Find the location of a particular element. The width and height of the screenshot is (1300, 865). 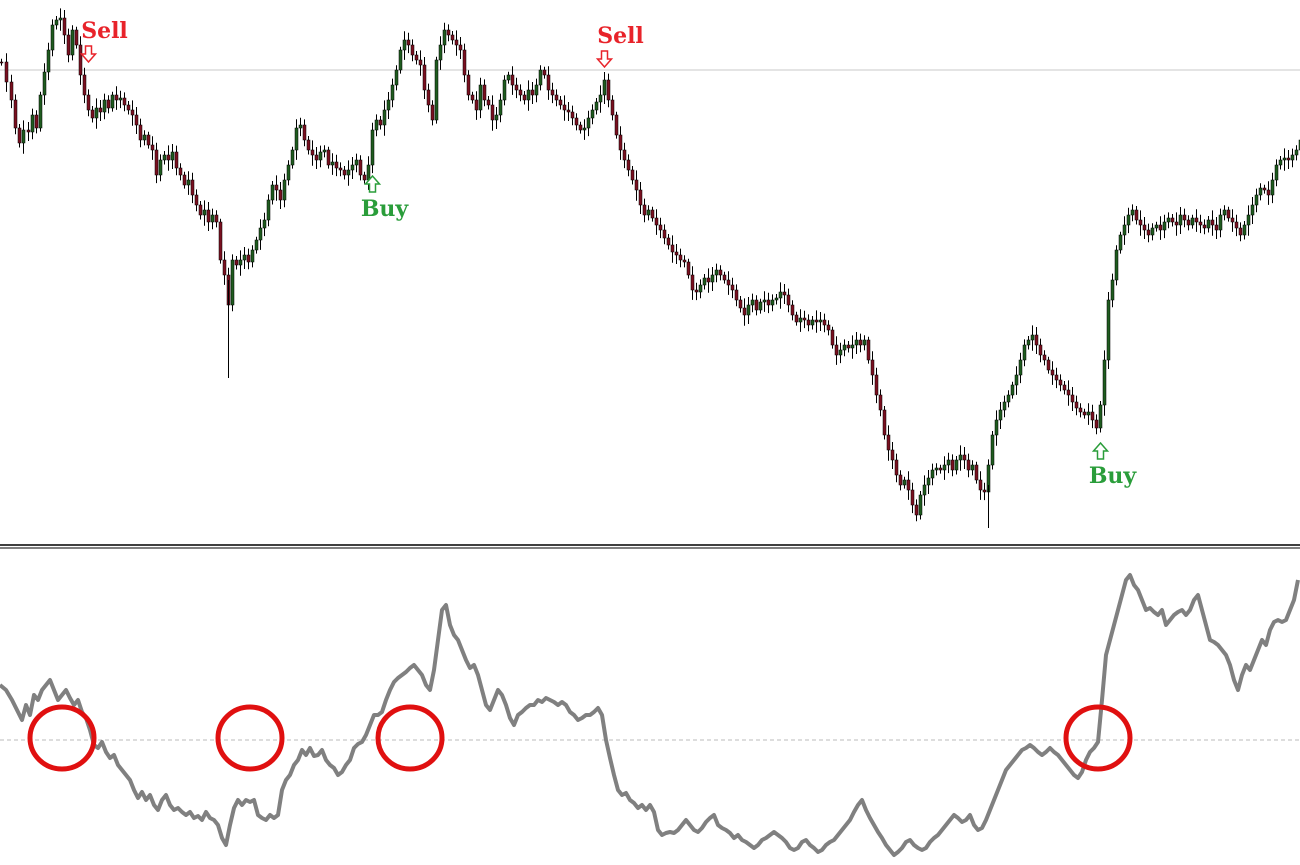

sell-label: Sell is located at coordinates (620, 36).